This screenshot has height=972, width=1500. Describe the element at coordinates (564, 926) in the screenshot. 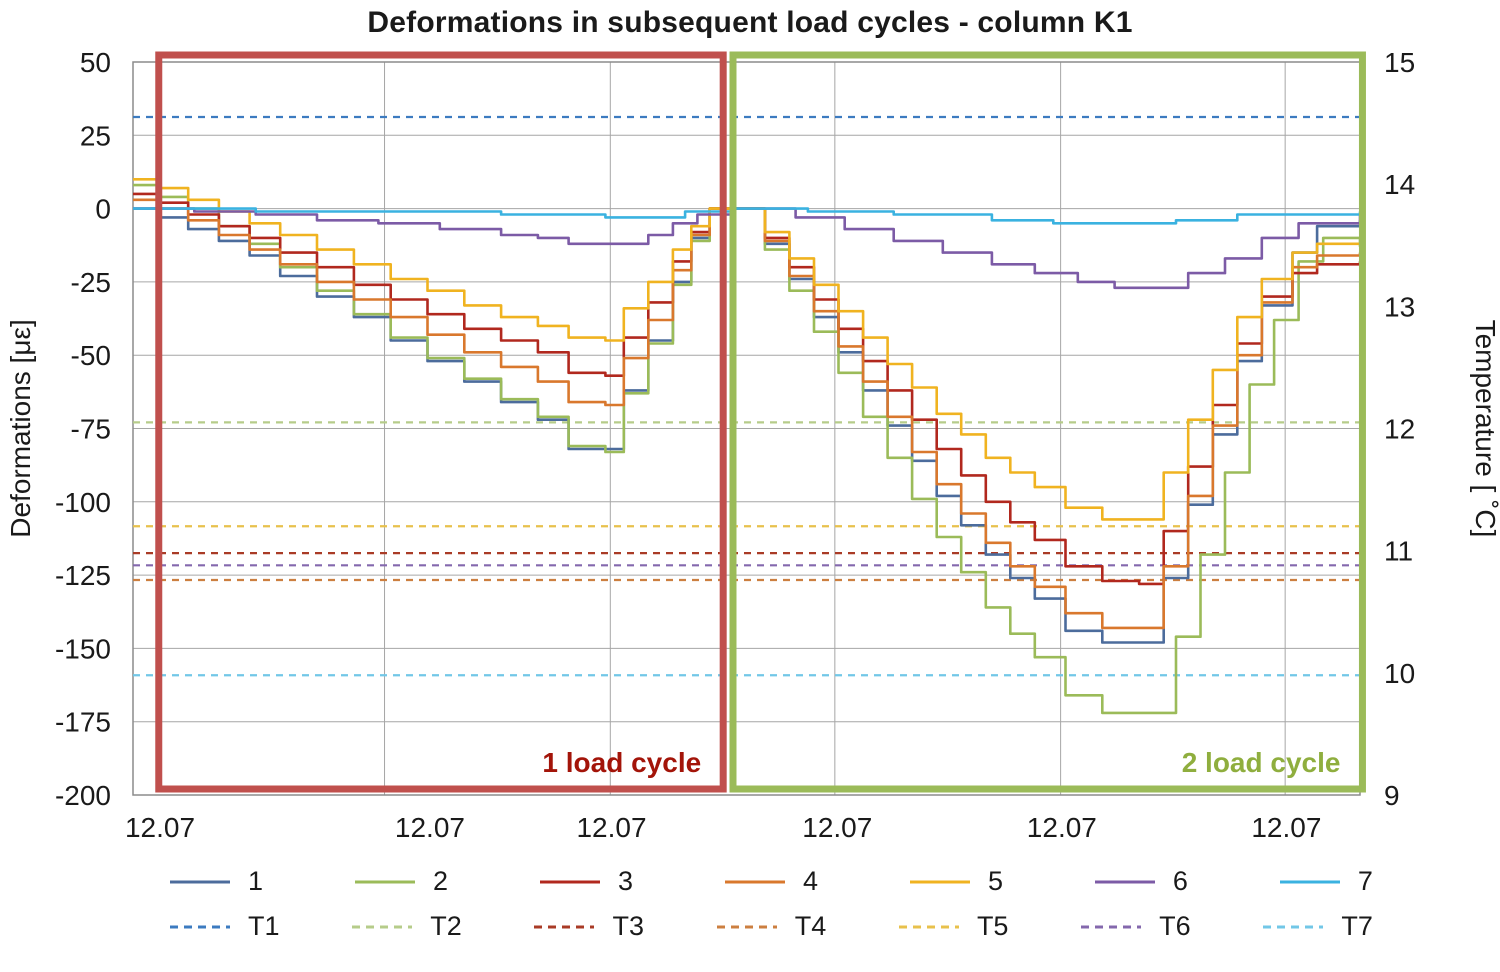

I see `legend-swatch-T3` at that location.